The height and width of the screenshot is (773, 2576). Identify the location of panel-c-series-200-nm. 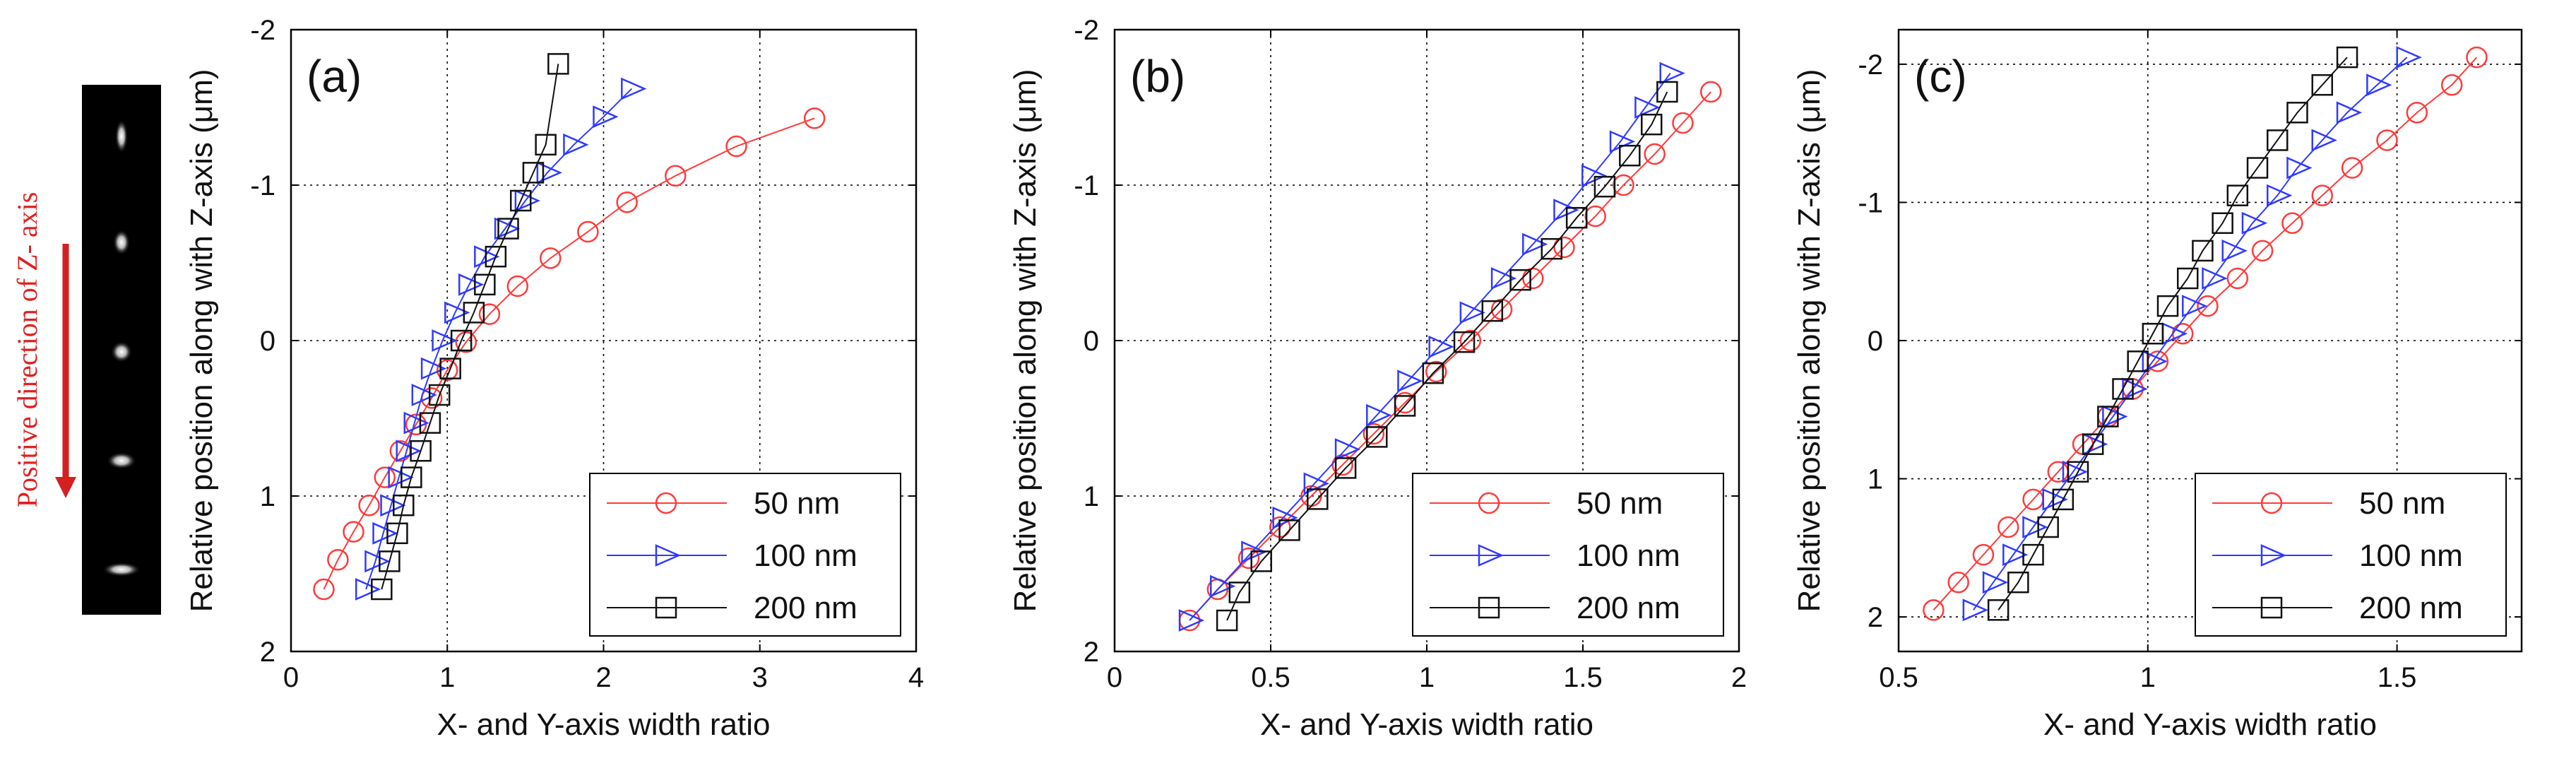
(2172, 333).